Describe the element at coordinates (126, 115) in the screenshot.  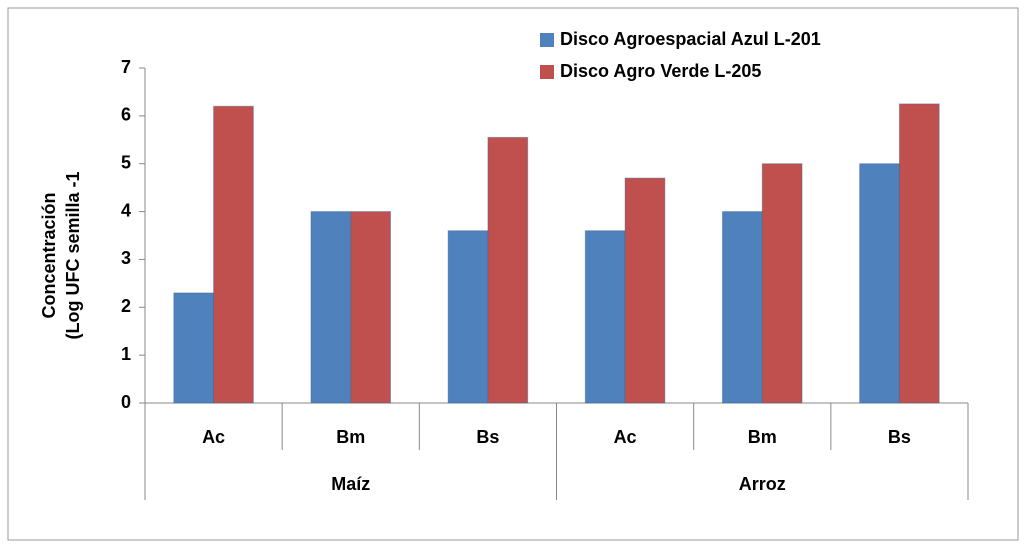
I see `y-tick-label: 6` at that location.